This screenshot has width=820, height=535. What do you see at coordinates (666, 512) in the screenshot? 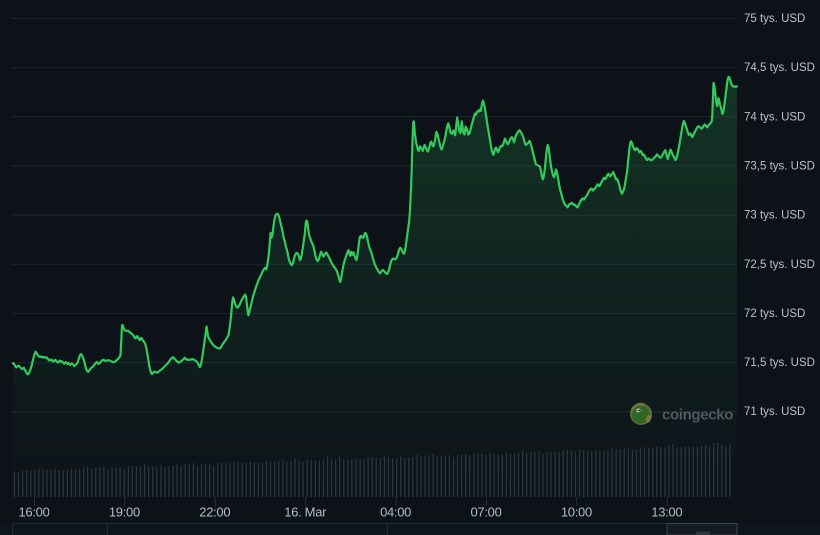
I see `svg-text: 13:00` at bounding box center [666, 512].